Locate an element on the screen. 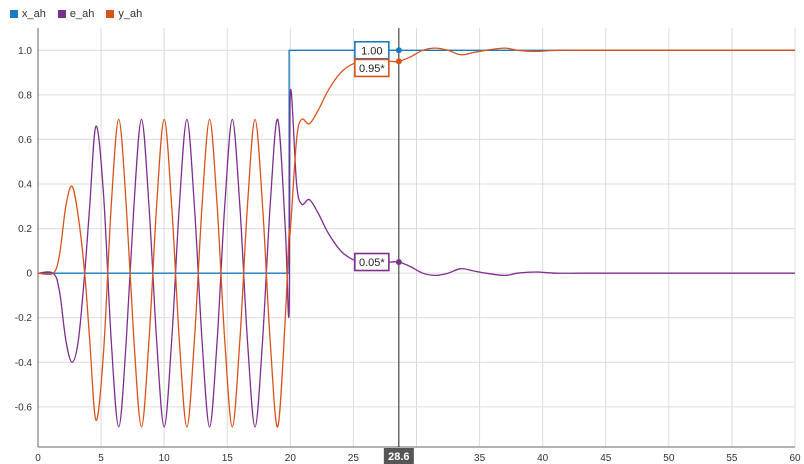  legend-swatch-x_ah is located at coordinates (14, 14).